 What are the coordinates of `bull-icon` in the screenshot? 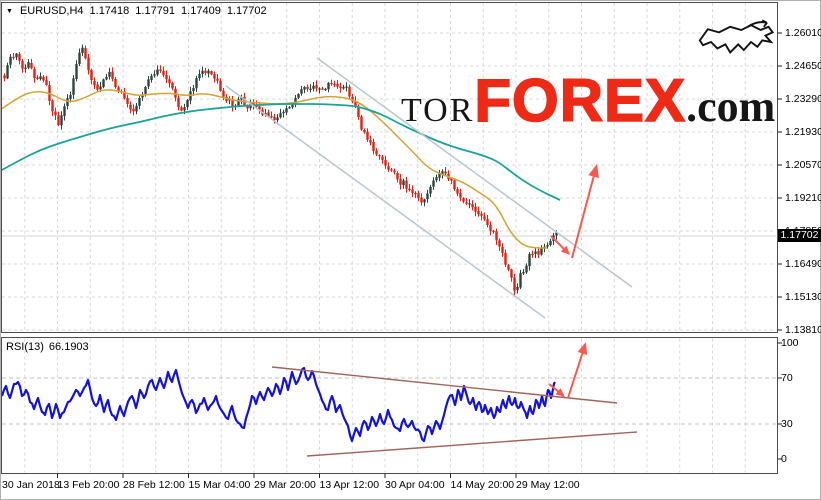 It's located at (736, 36).